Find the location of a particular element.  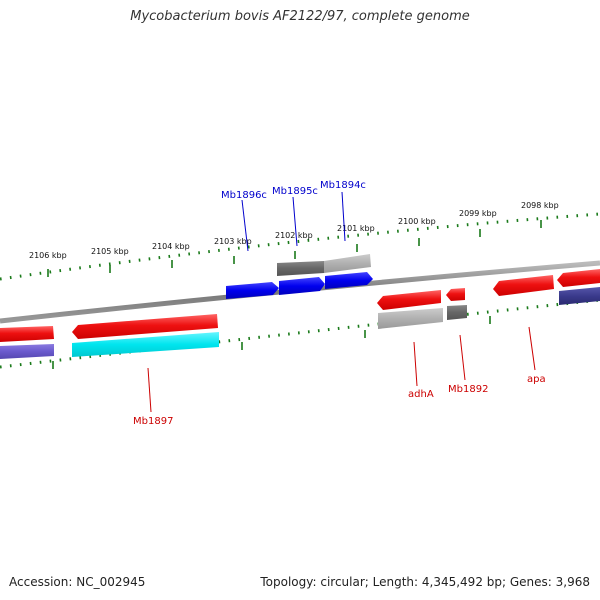

scale-label: 2101 kbp is located at coordinates (356, 228).